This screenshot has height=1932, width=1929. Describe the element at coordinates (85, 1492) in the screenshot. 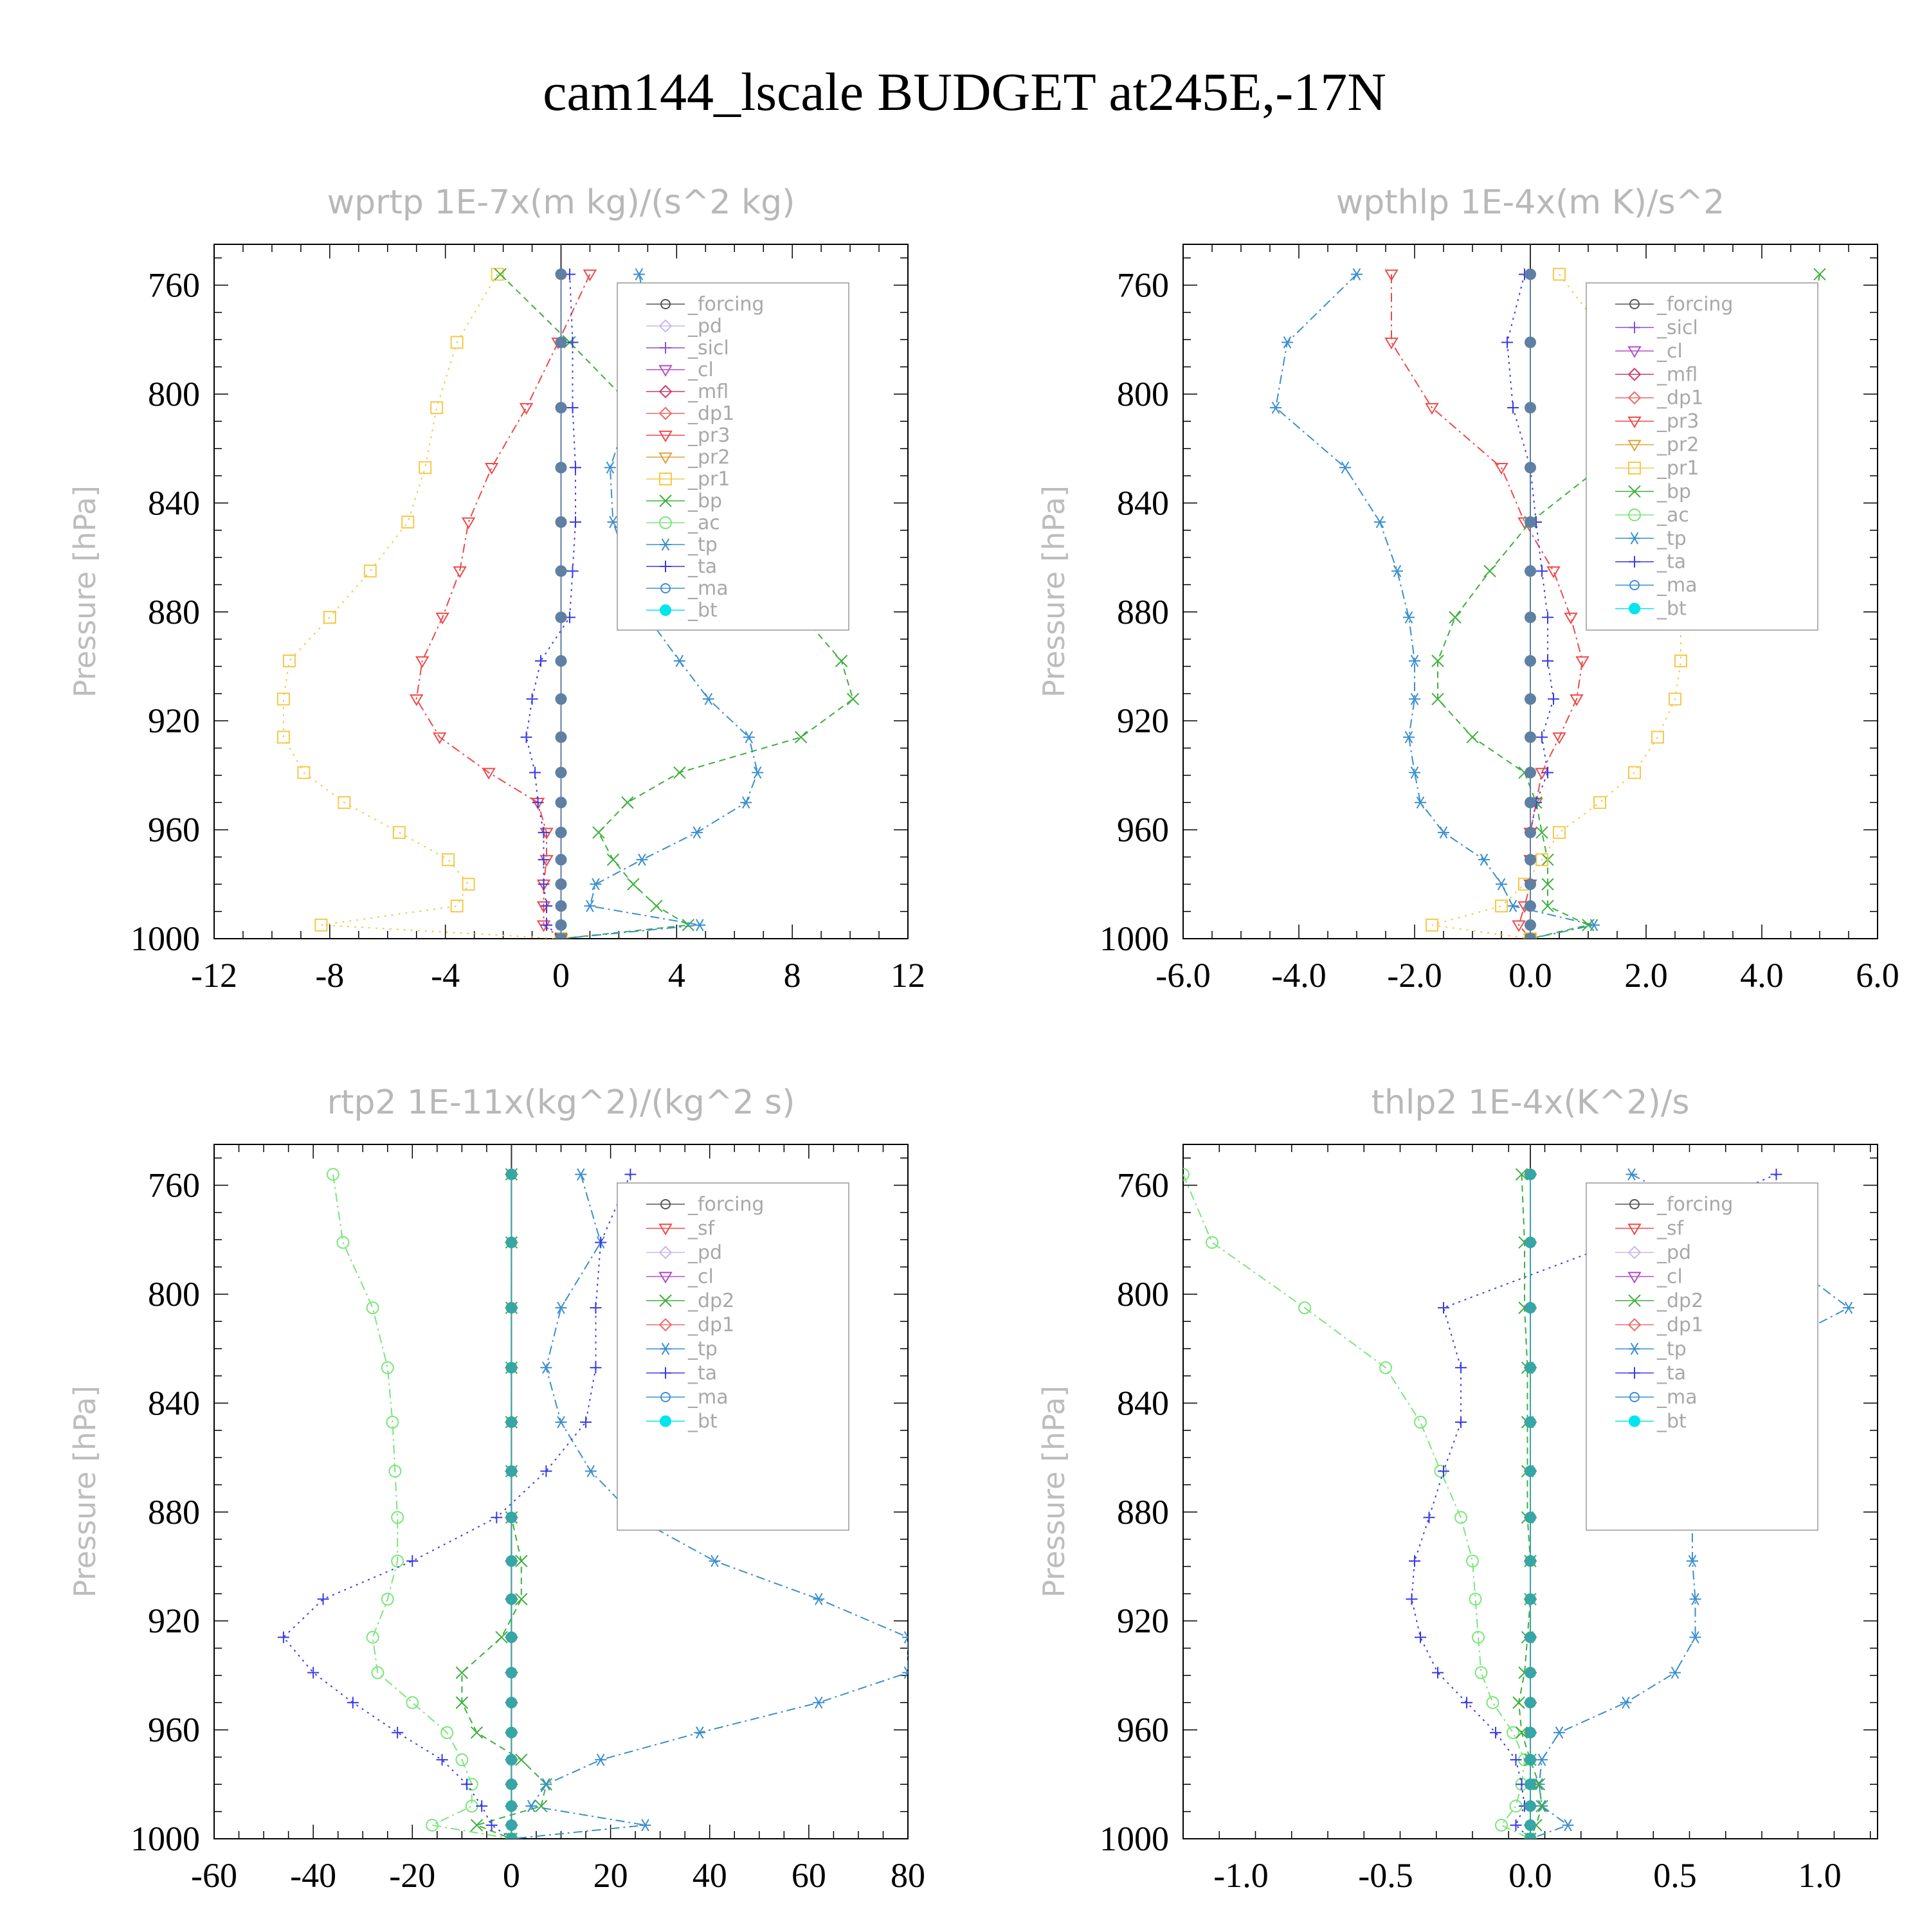

I see `y-axis-label: Pressure [hPa]` at that location.